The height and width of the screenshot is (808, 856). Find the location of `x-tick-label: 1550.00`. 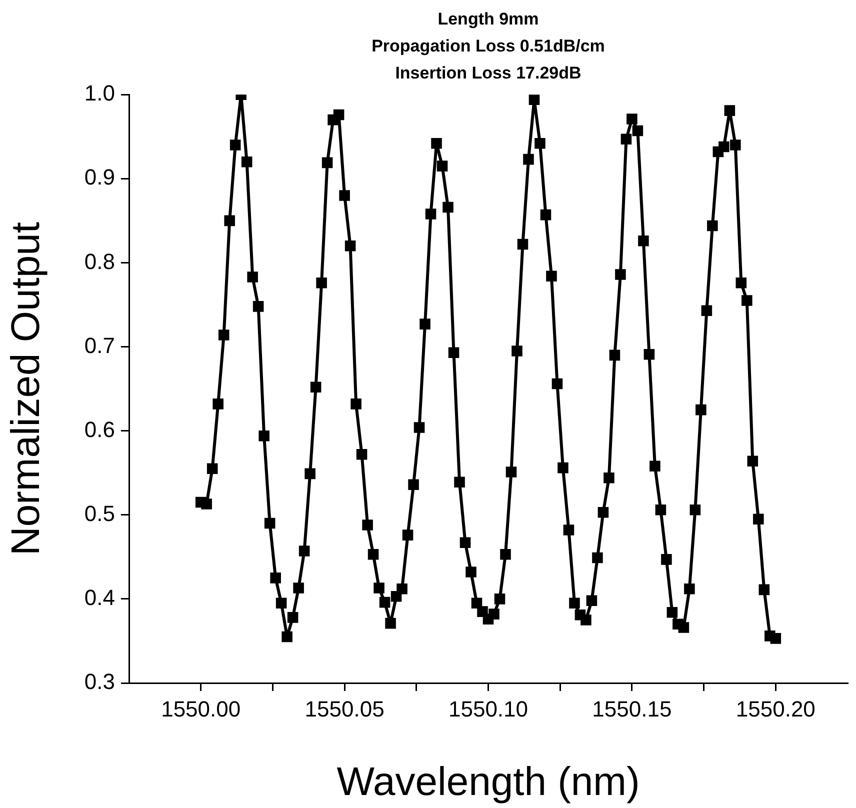

x-tick-label: 1550.00 is located at coordinates (201, 709).